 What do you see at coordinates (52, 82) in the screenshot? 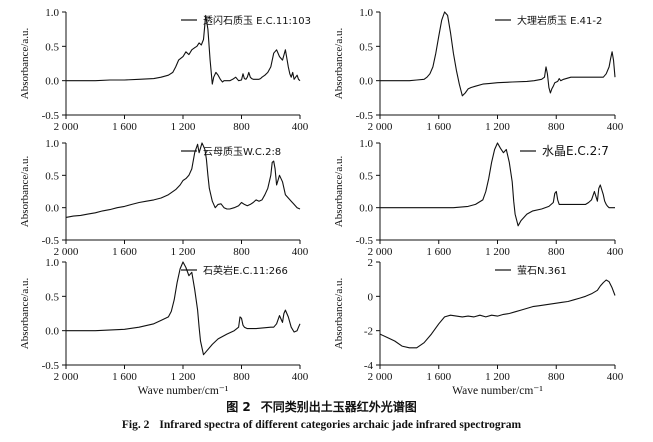
I see `panel-top-left-y-tick-label: 0.0` at bounding box center [52, 82].